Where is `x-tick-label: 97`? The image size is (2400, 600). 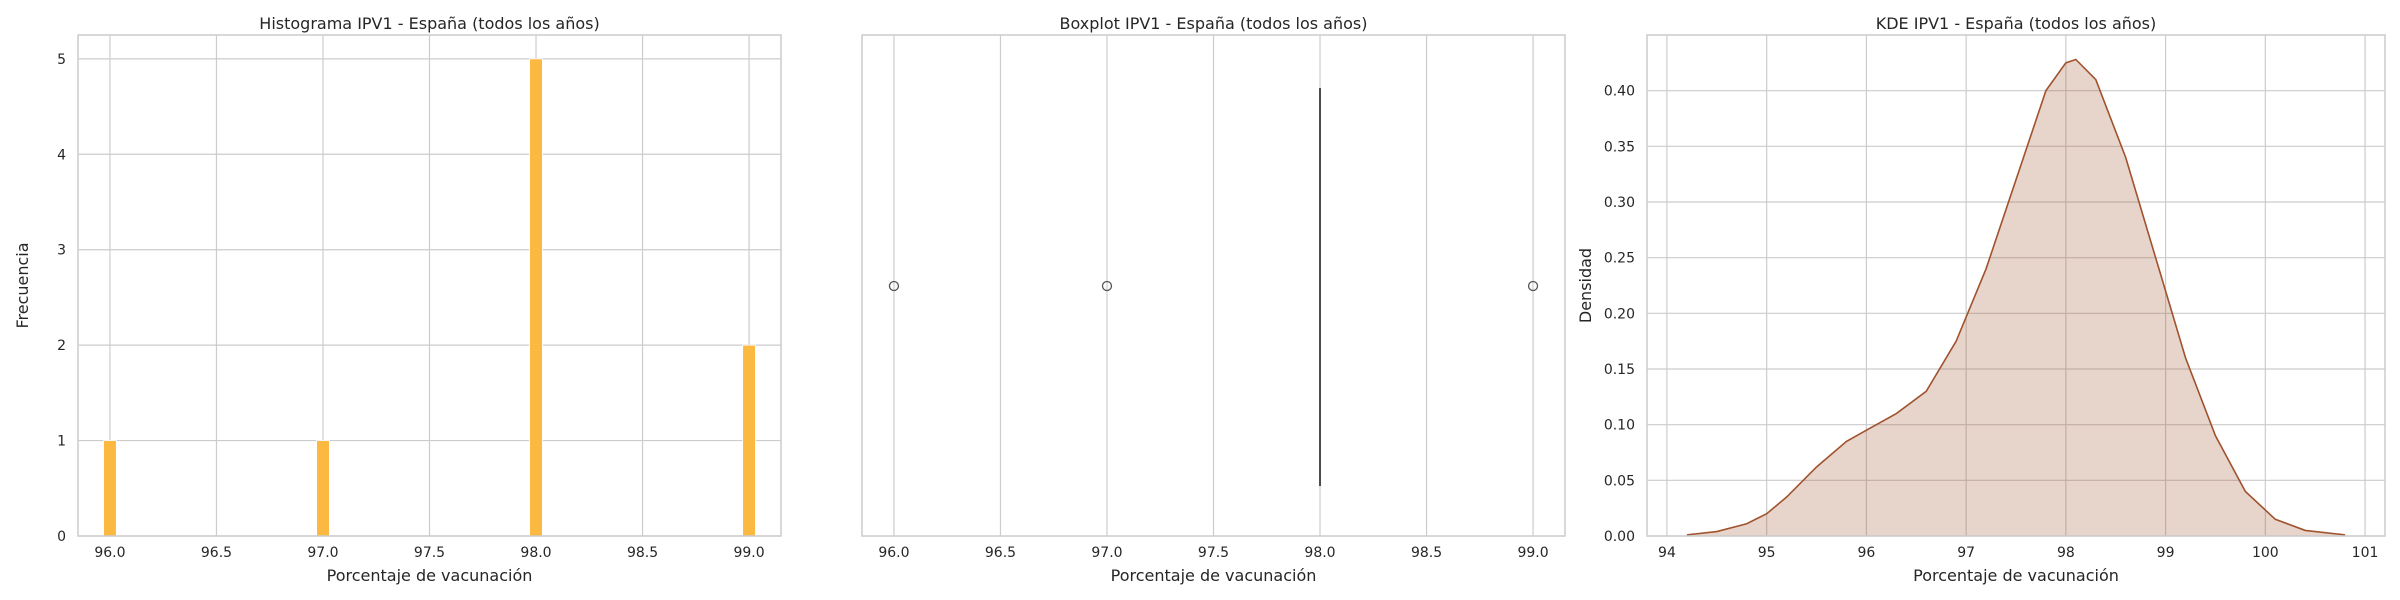 x-tick-label: 97 is located at coordinates (1966, 553).